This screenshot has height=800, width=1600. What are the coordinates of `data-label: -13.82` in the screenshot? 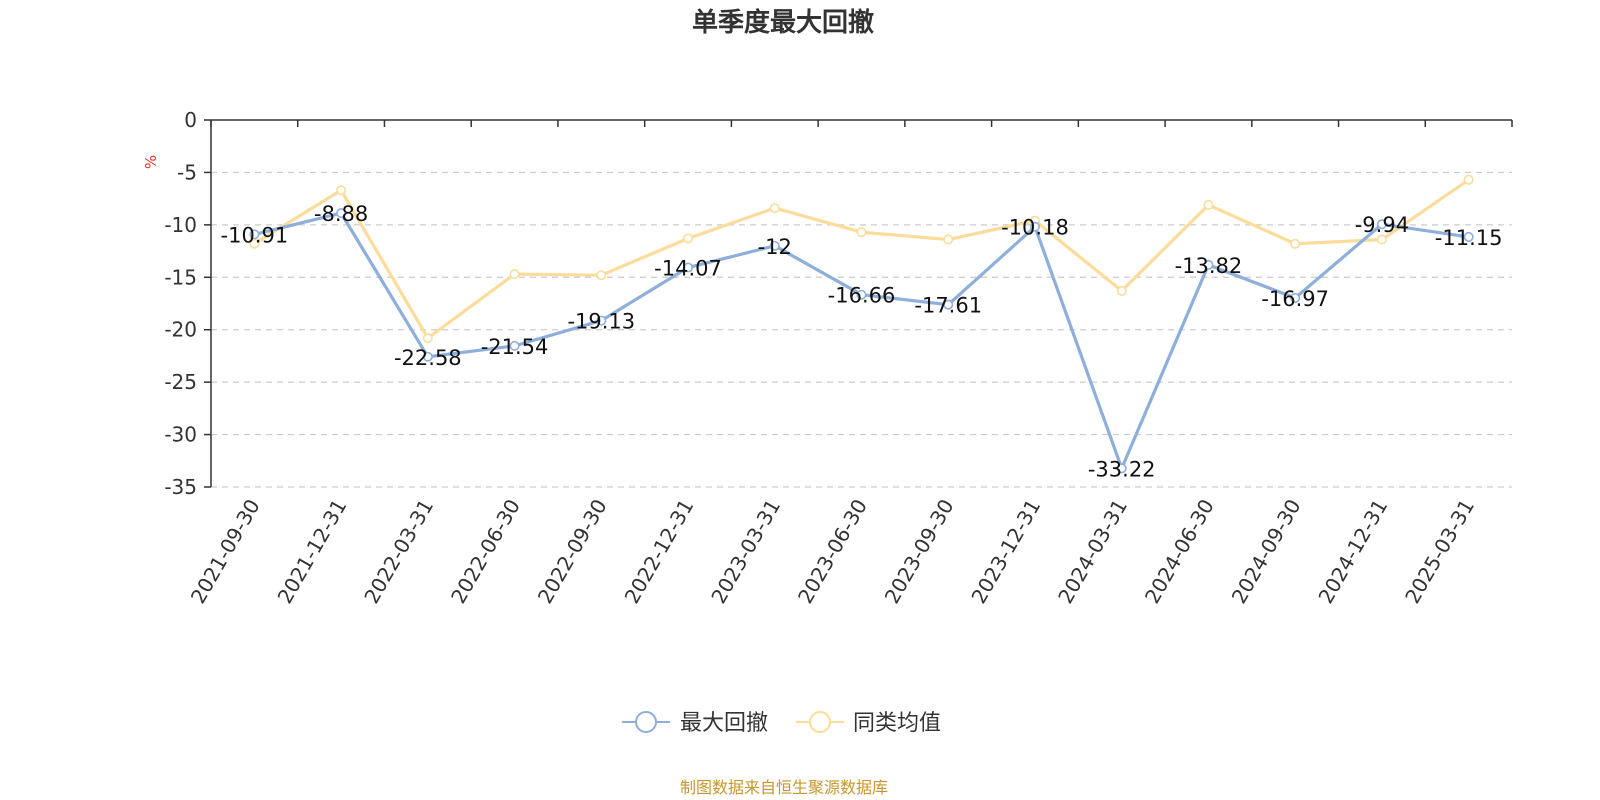 It's located at (1209, 266).